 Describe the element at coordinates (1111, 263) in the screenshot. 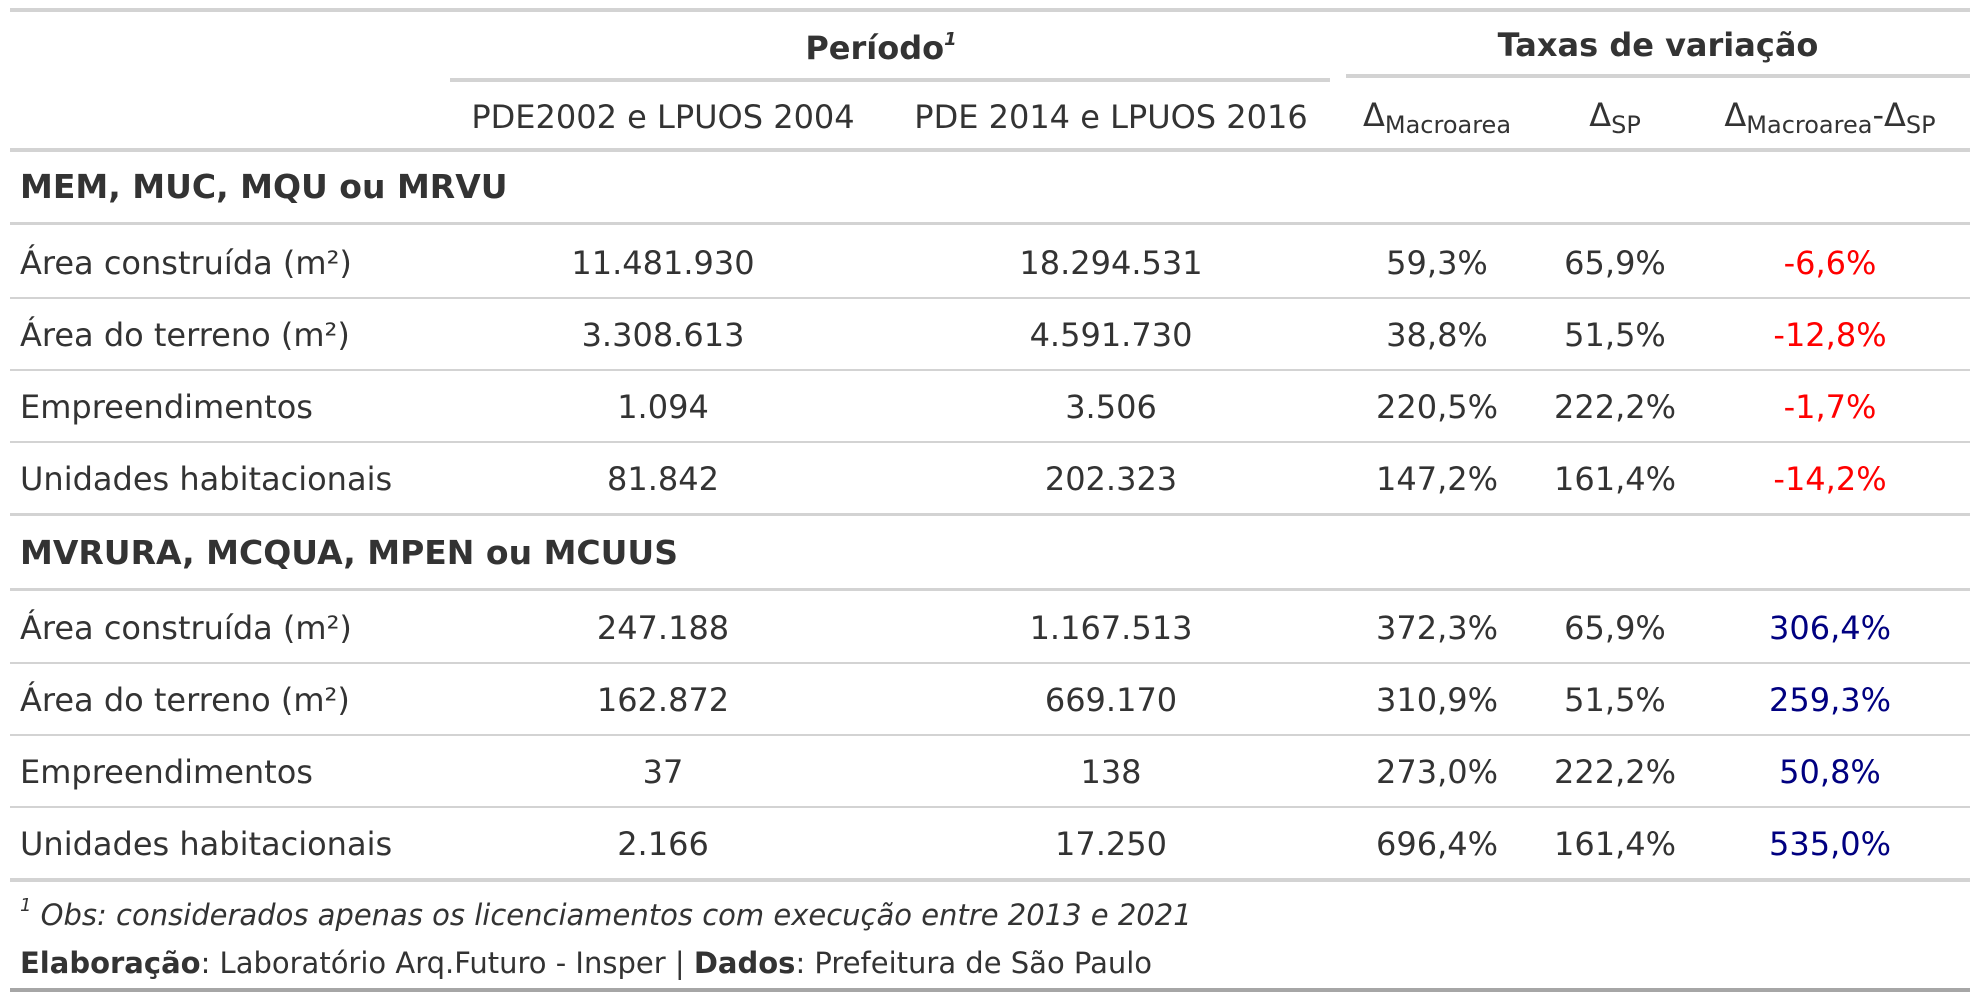

I see `cell-pde2014: 18.294.531` at that location.